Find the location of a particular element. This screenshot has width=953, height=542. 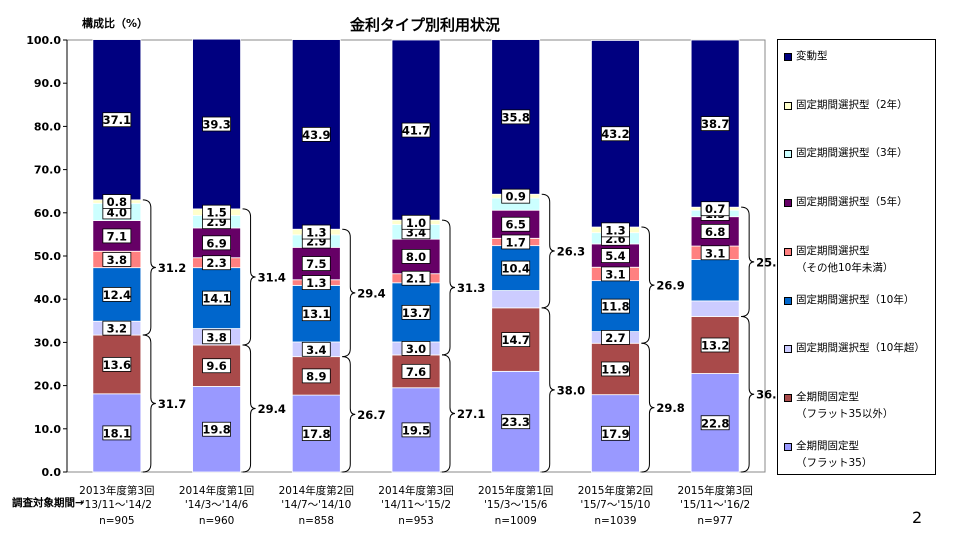

data-label: 0.7 is located at coordinates (715, 209).